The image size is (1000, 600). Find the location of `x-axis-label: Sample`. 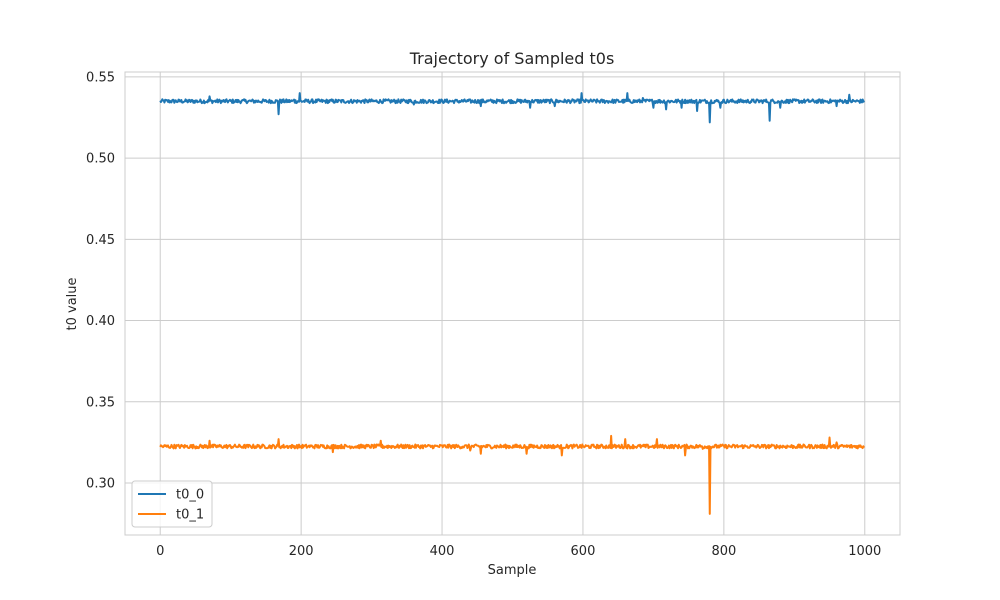

x-axis-label: Sample is located at coordinates (512, 570).